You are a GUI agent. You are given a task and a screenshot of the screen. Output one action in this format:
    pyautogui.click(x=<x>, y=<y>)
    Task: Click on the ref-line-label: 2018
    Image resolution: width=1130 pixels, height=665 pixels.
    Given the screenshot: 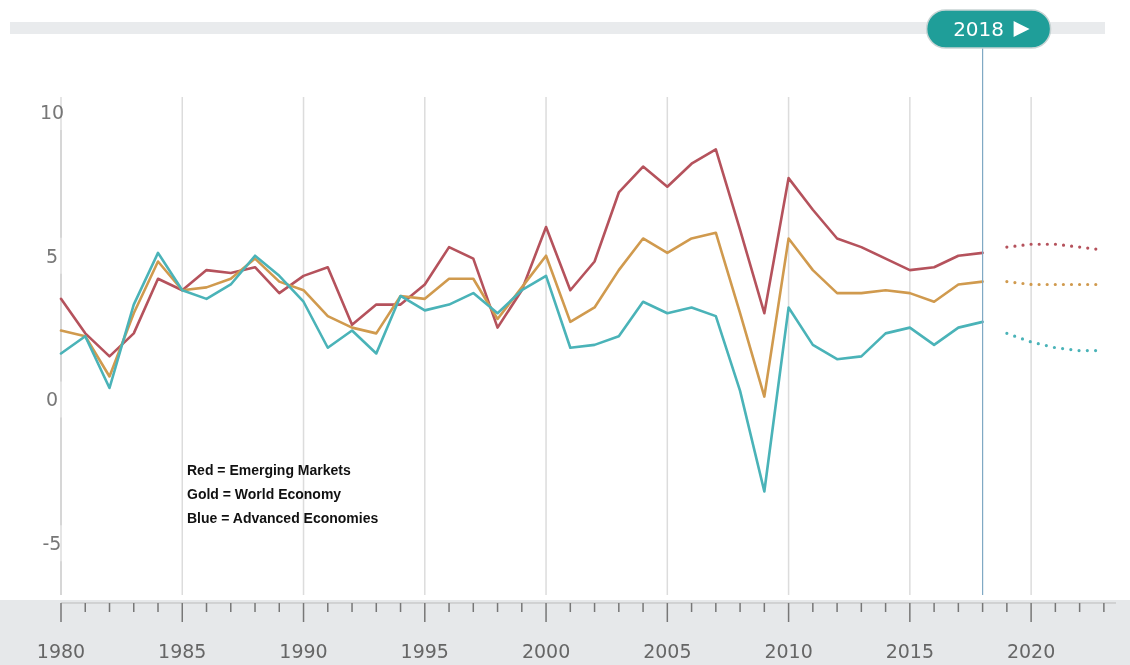 What is the action you would take?
    pyautogui.click(x=979, y=29)
    